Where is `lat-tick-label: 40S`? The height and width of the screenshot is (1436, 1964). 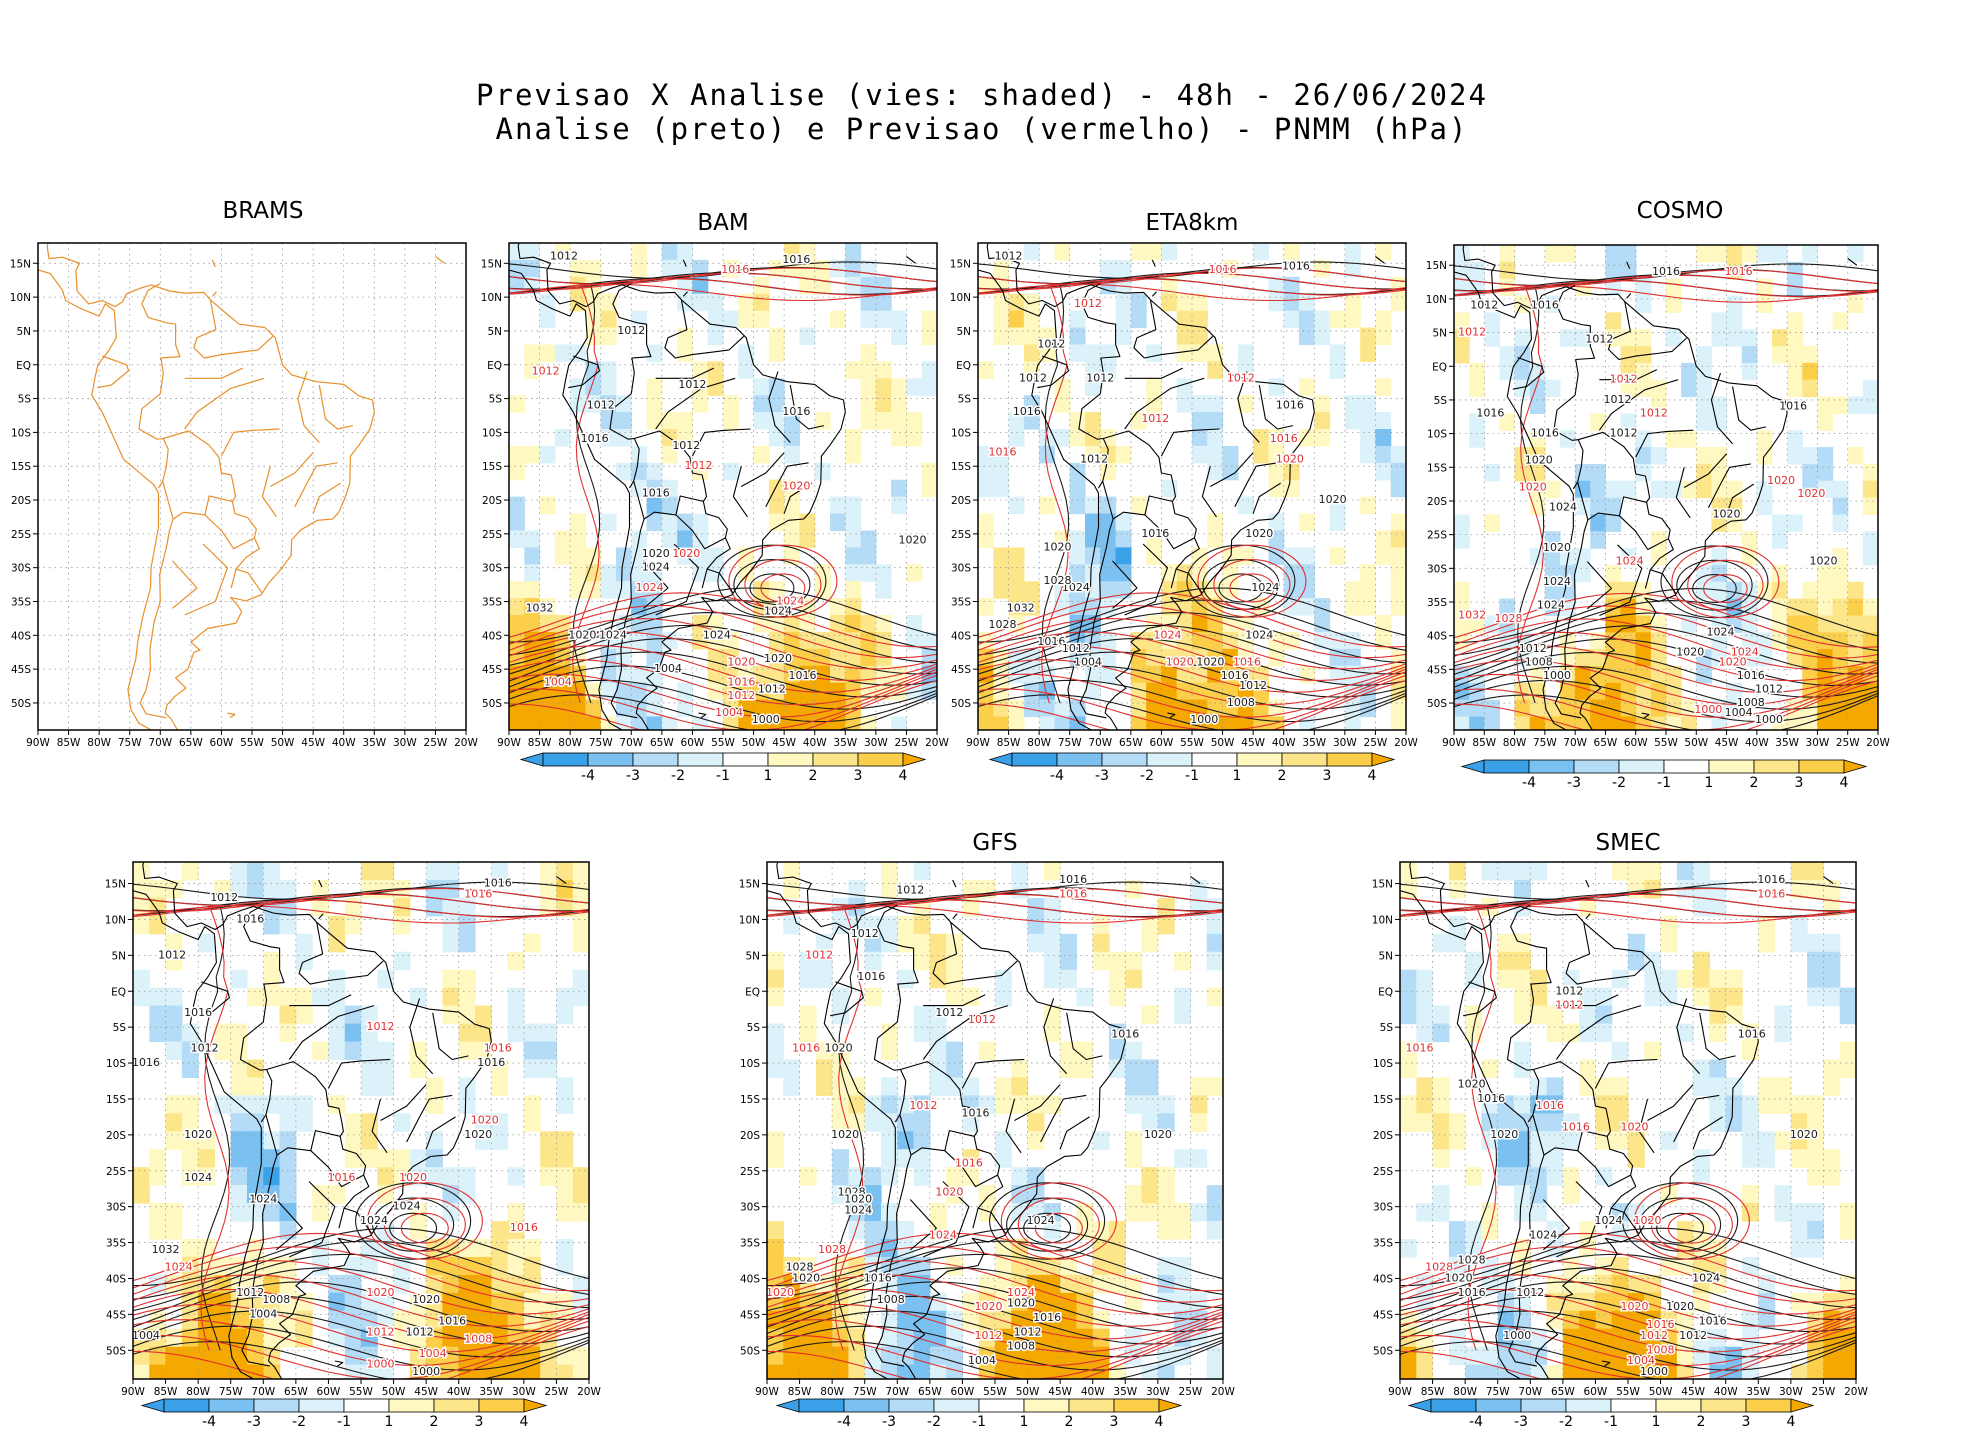
lat-tick-label: 40S is located at coordinates (961, 636).